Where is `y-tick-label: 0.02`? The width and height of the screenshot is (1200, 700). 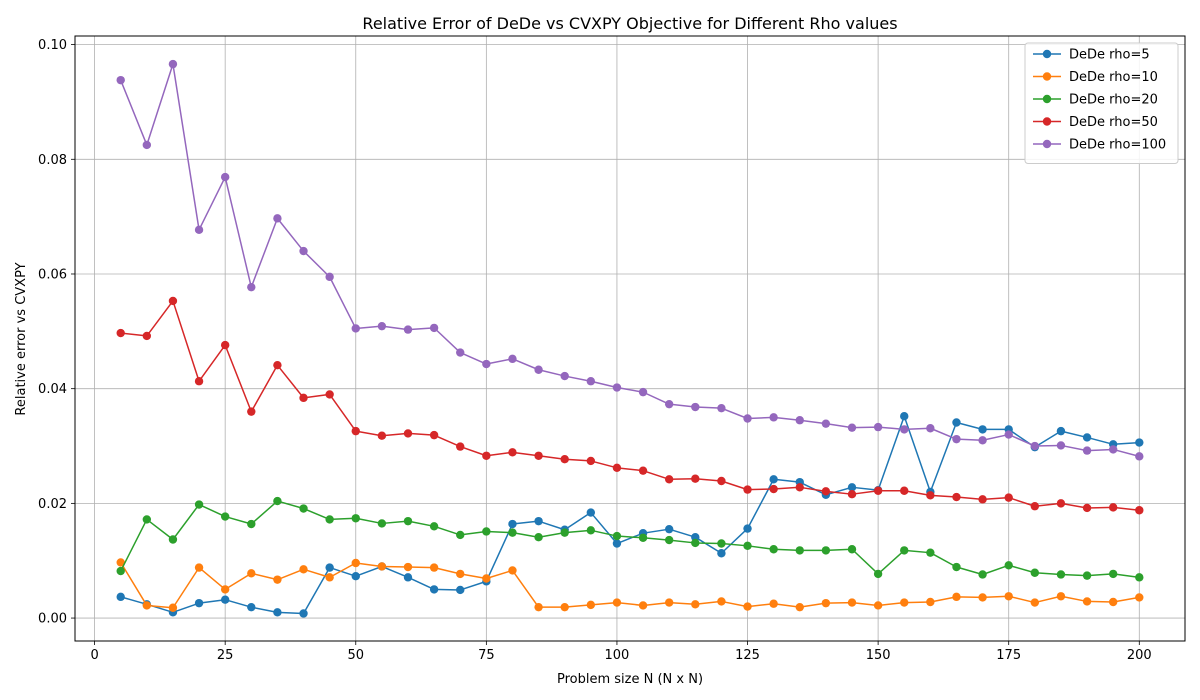 y-tick-label: 0.02 is located at coordinates (52, 504).